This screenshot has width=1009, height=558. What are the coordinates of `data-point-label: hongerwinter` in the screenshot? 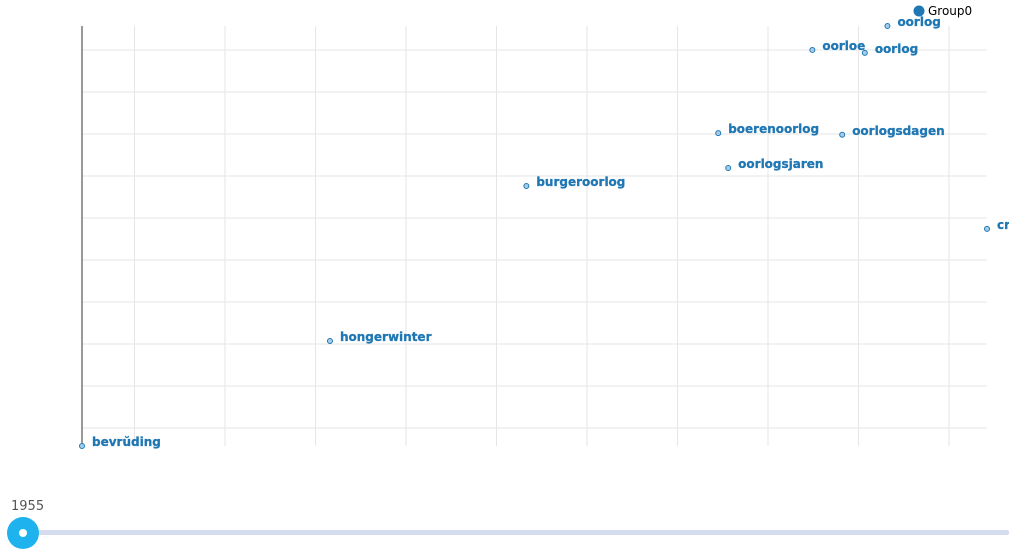 It's located at (386, 337).